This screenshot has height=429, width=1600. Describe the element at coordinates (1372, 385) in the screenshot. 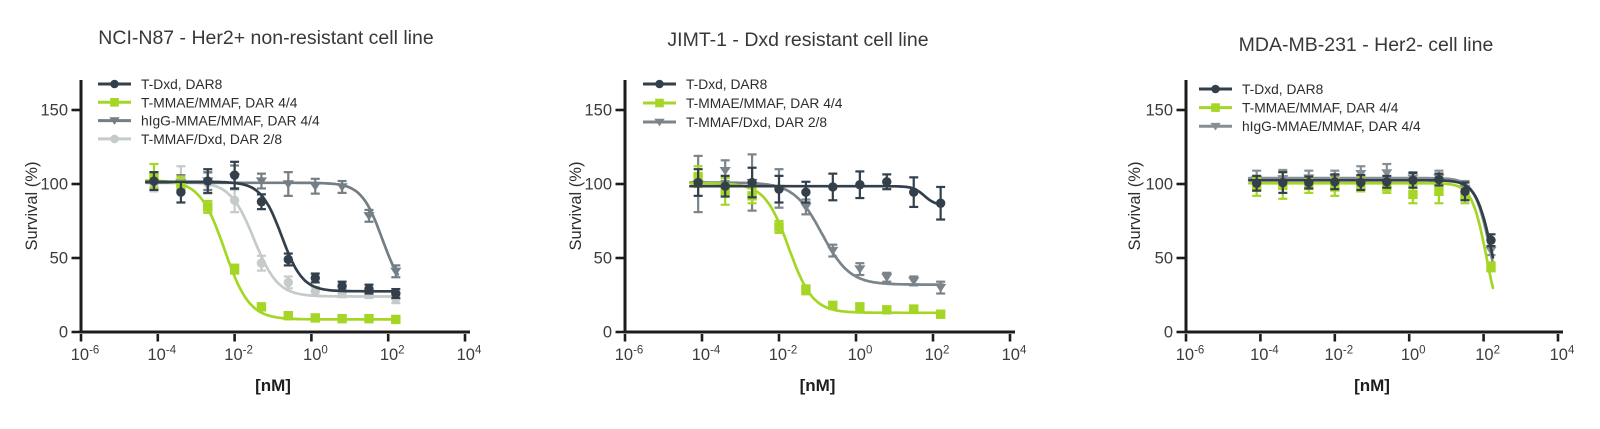

I see `x-axis-label: [nM]` at that location.